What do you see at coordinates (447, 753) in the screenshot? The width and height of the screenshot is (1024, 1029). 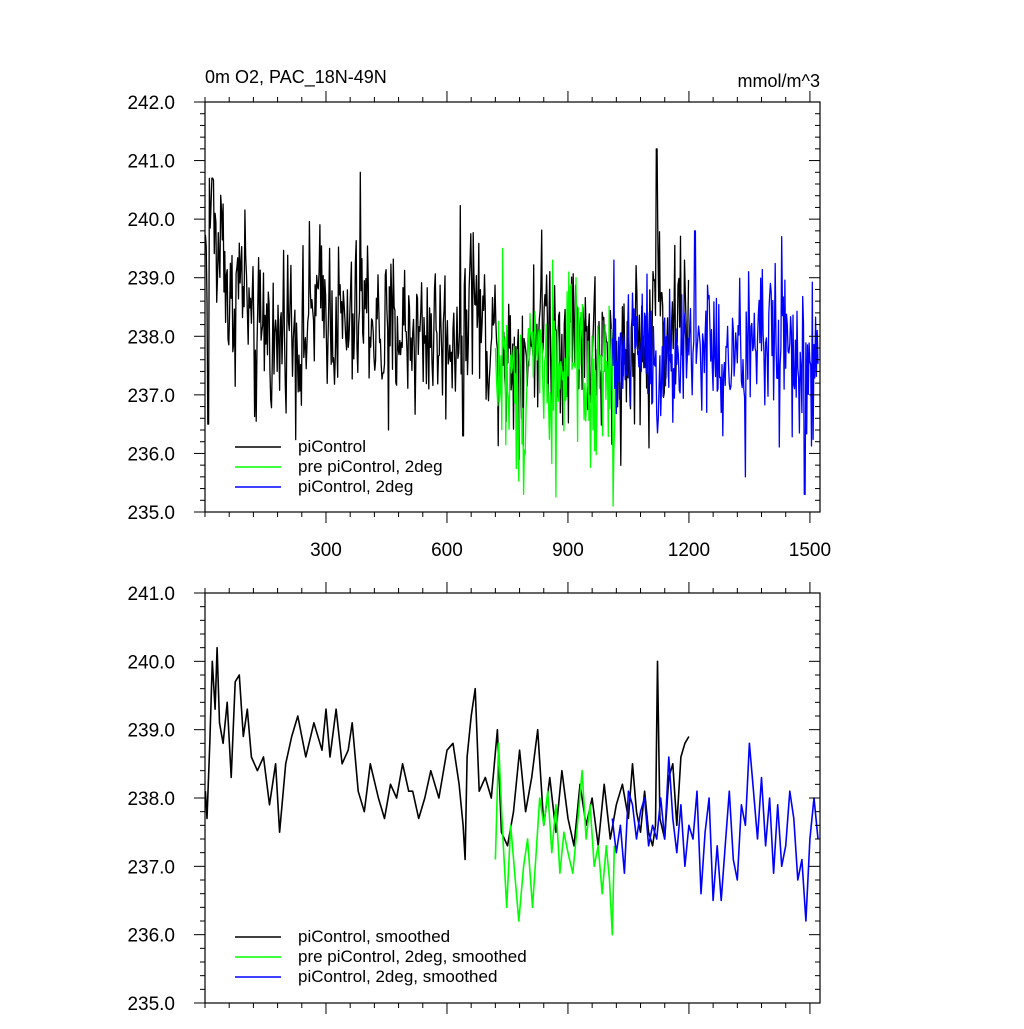 I see `series-line-picontrol-smoothed` at bounding box center [447, 753].